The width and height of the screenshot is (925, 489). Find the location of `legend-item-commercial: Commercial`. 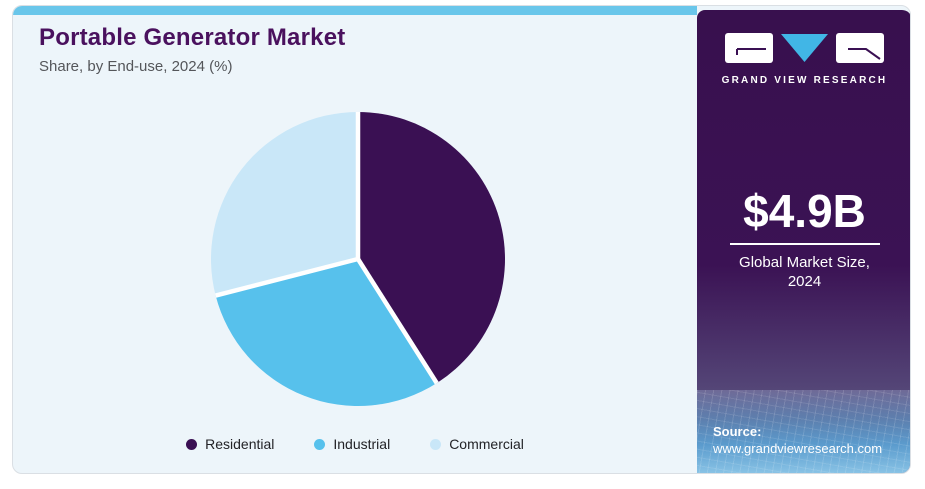

legend-item-commercial: Commercial is located at coordinates (477, 444).